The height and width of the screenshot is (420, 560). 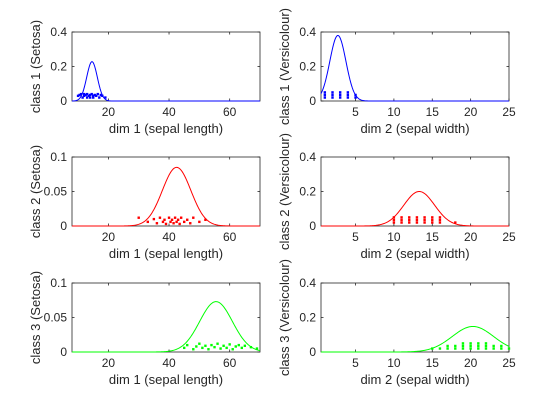 I want to click on x-tick-label: 60, so click(x=230, y=237).